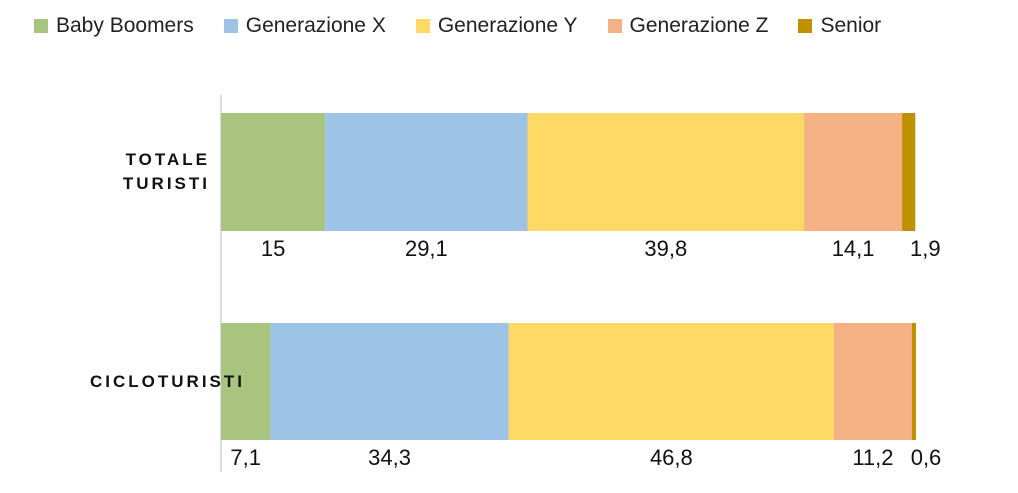  I want to click on legend-item: Baby Boomers, so click(114, 26).